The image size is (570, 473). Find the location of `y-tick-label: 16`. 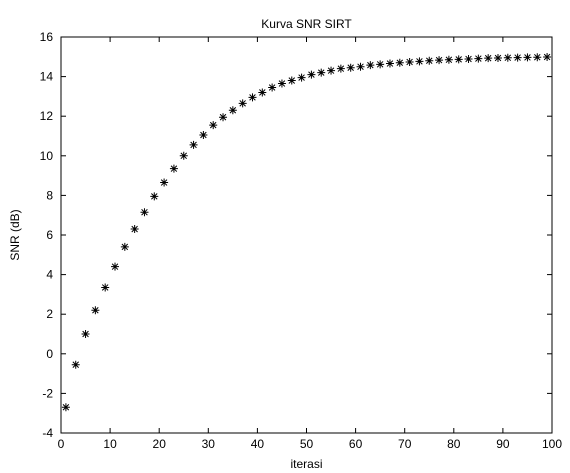

y-tick-label: 16 is located at coordinates (47, 37).